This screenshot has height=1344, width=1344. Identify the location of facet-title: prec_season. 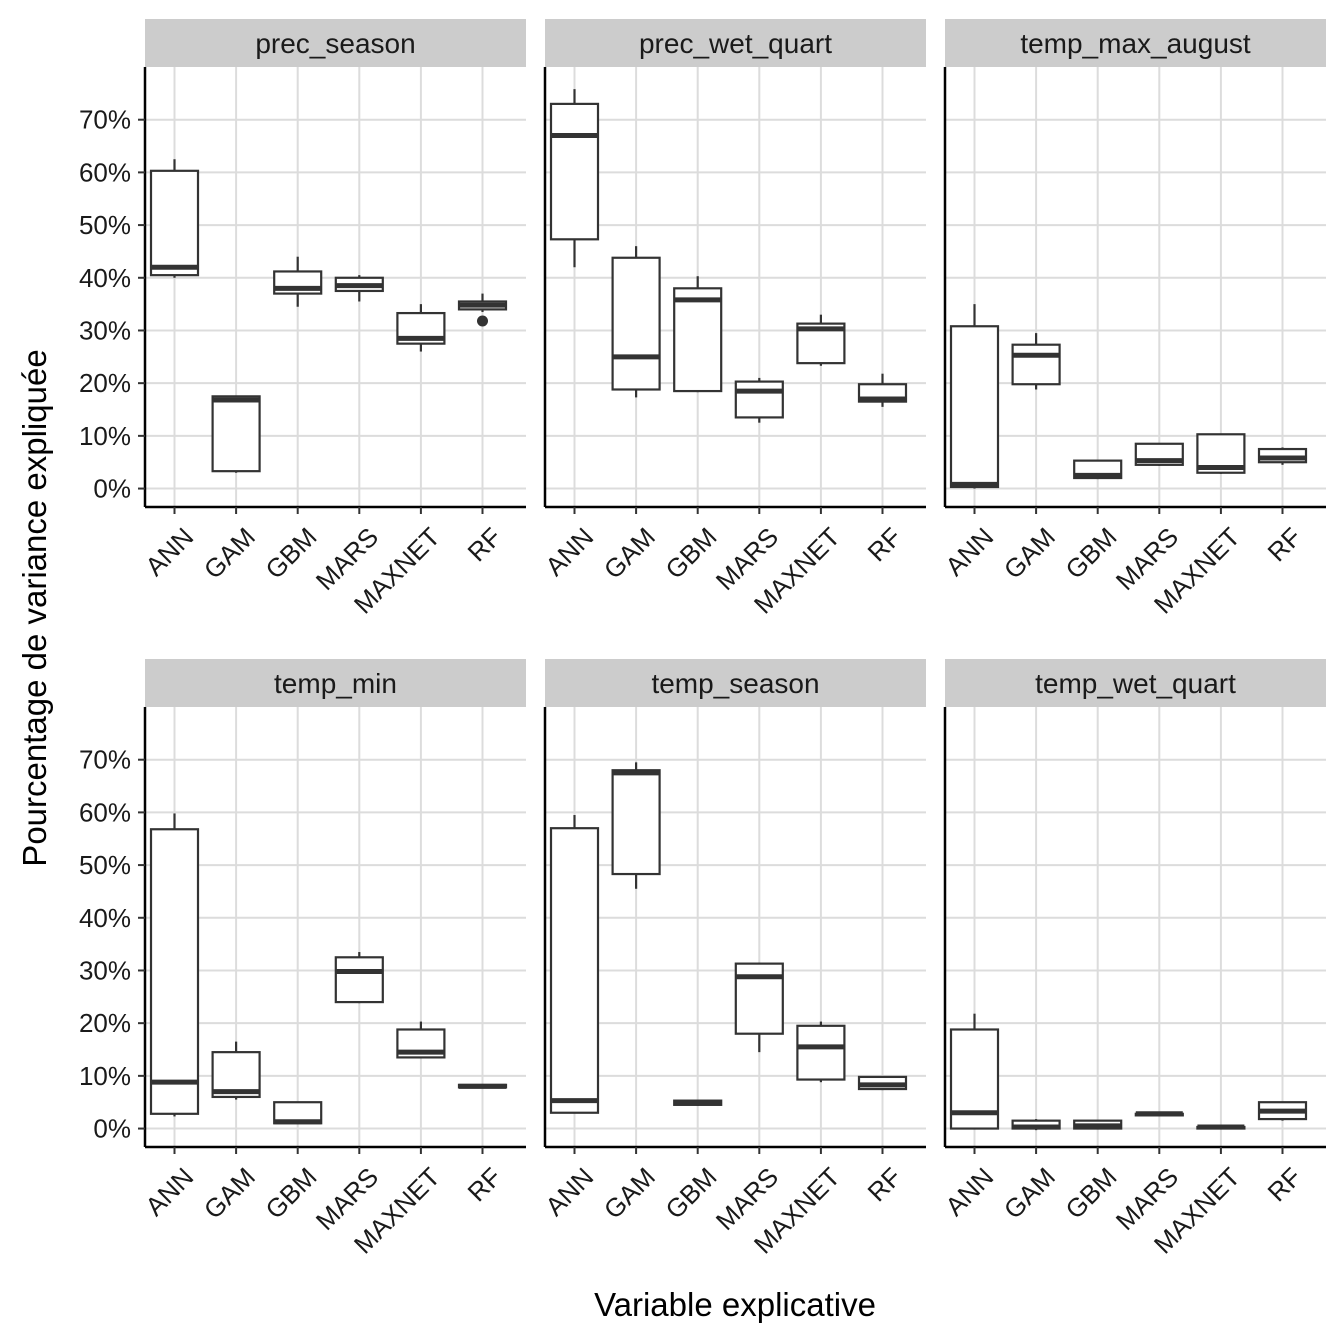
(335, 43).